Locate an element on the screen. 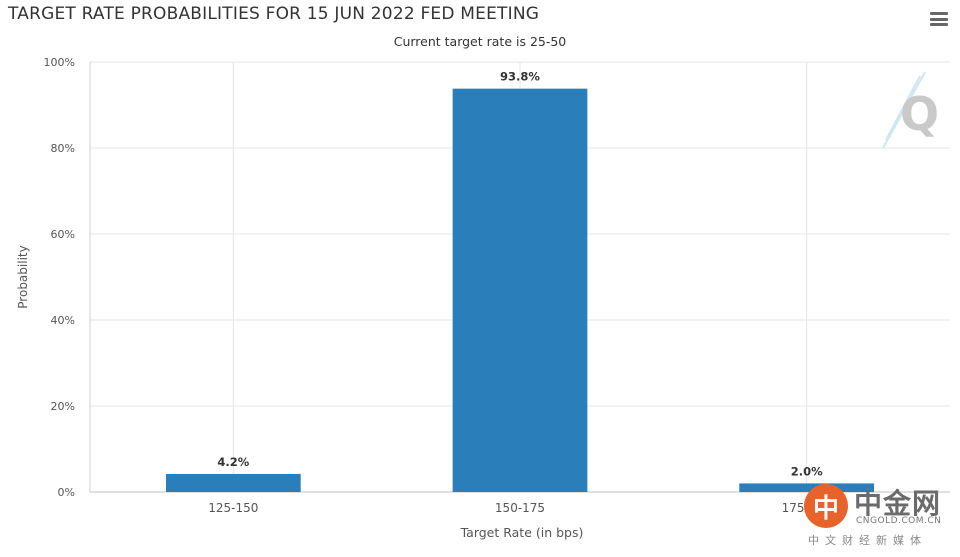 The height and width of the screenshot is (557, 960). x-tick-label: 125-150 is located at coordinates (233, 508).